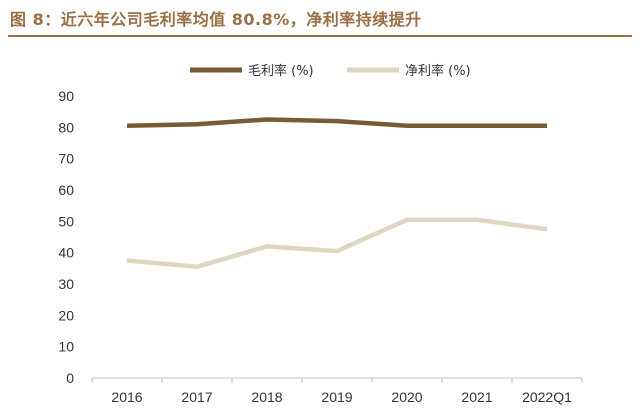 The width and height of the screenshot is (640, 413). What do you see at coordinates (336, 397) in the screenshot?
I see `x-tick-label: 2019` at bounding box center [336, 397].